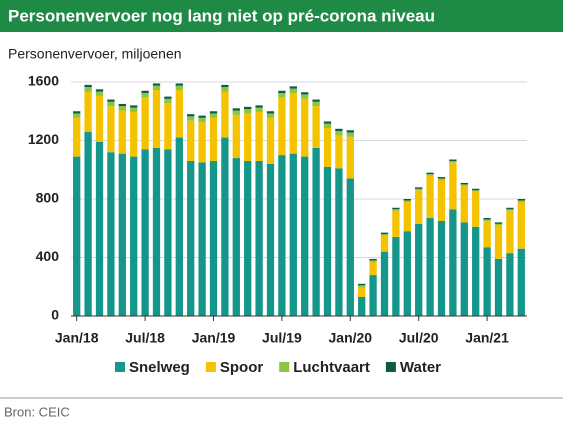 The height and width of the screenshot is (434, 563). Describe the element at coordinates (281, 16) in the screenshot. I see `title-banner` at that location.